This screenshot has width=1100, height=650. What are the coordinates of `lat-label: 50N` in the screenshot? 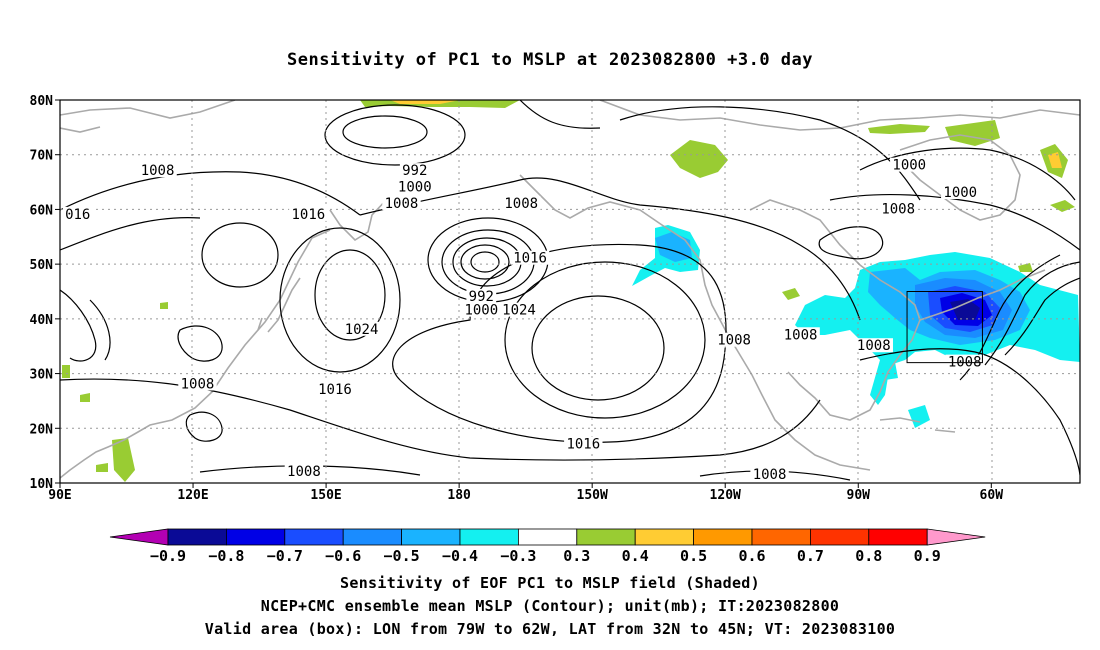 It's located at (42, 265).